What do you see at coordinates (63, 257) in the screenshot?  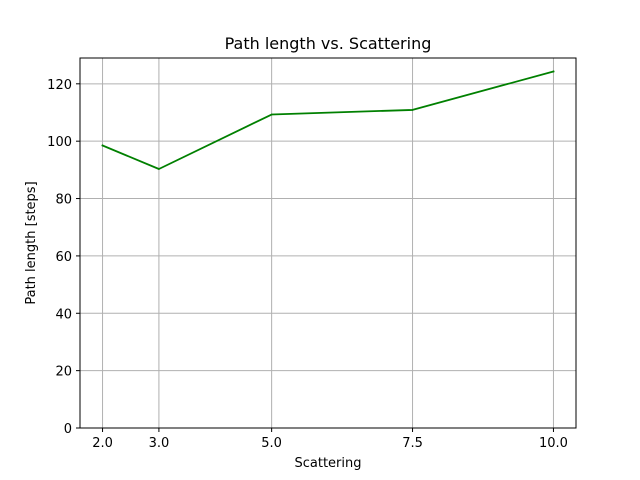 I see `y-tick-label: 60` at bounding box center [63, 257].